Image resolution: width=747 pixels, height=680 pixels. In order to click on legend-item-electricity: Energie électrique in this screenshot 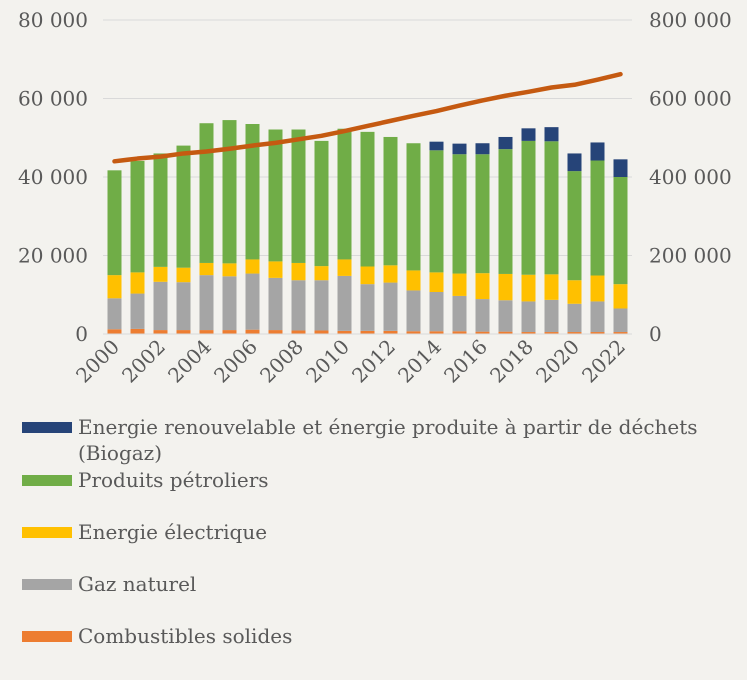, I will do `click(144, 532)`.